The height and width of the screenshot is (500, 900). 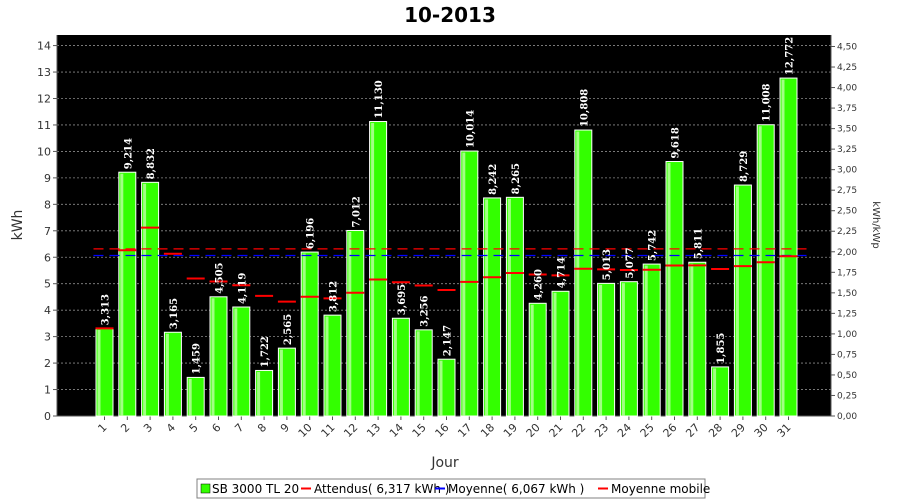 I want to click on y2-tick-label: 4,00, so click(x=847, y=89).